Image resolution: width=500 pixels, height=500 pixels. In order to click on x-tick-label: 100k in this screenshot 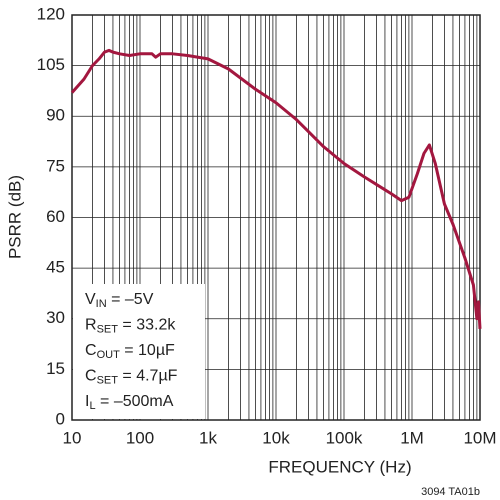, I will do `click(344, 437)`.